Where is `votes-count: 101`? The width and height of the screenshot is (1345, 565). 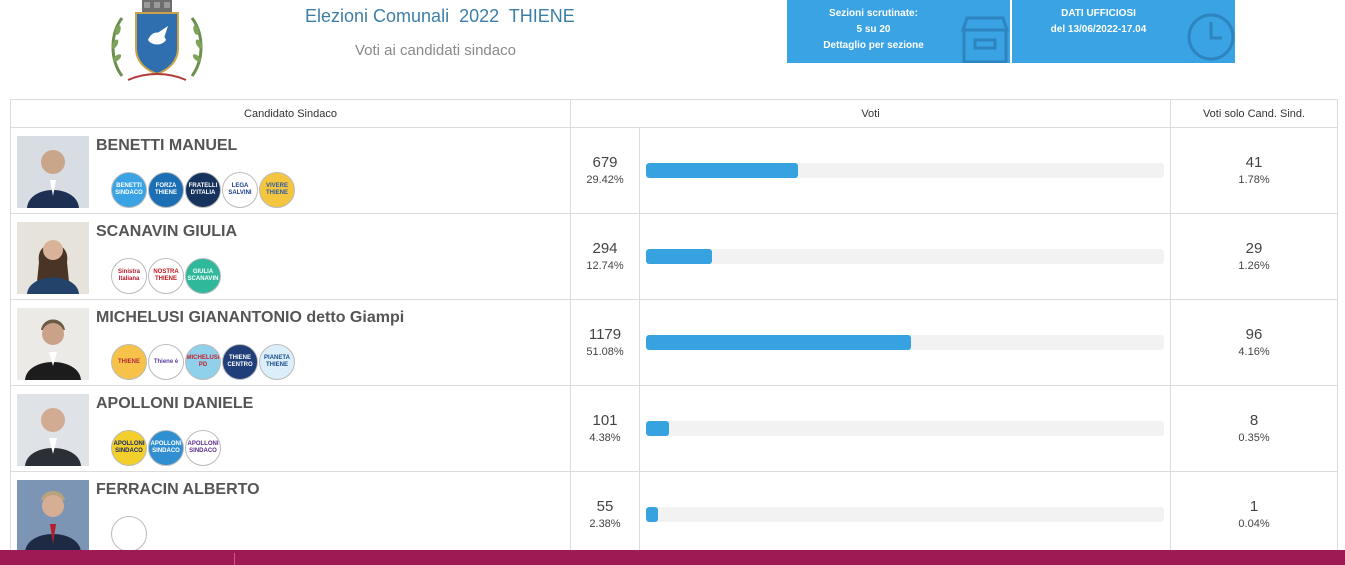
votes-count: 101 is located at coordinates (605, 420).